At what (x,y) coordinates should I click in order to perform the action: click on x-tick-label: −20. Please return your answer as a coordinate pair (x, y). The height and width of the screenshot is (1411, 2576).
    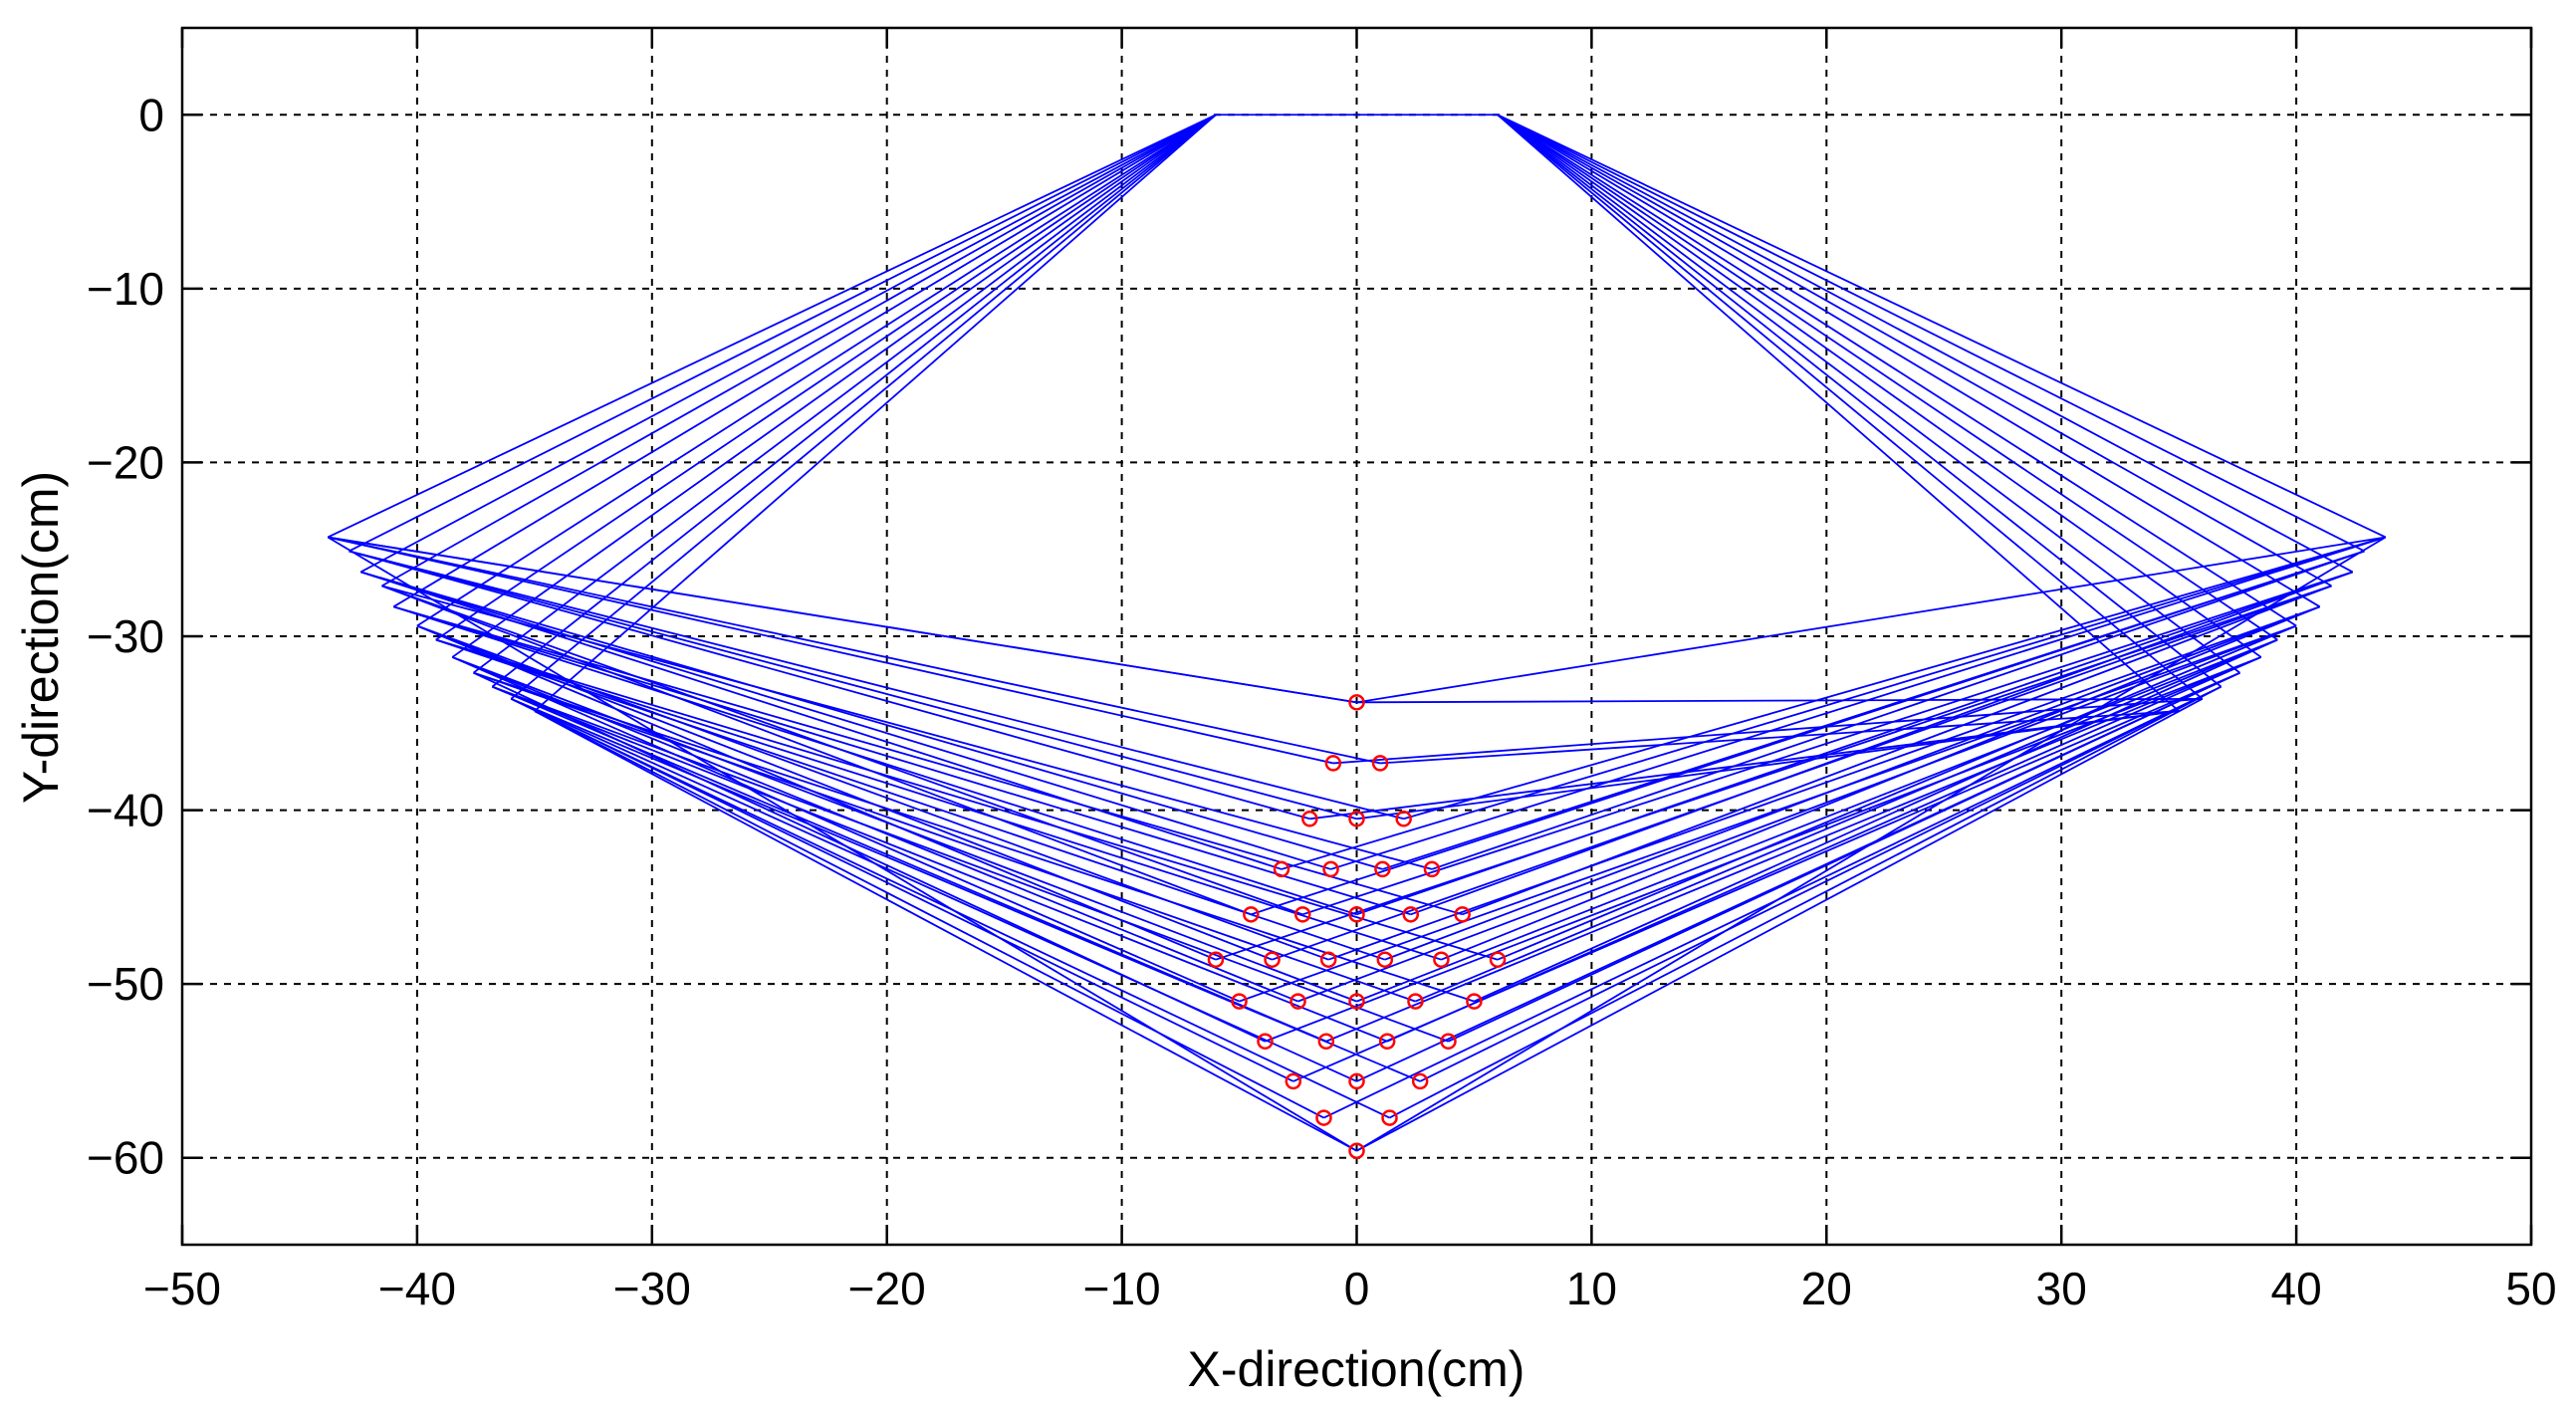
    Looking at the image, I should click on (887, 1288).